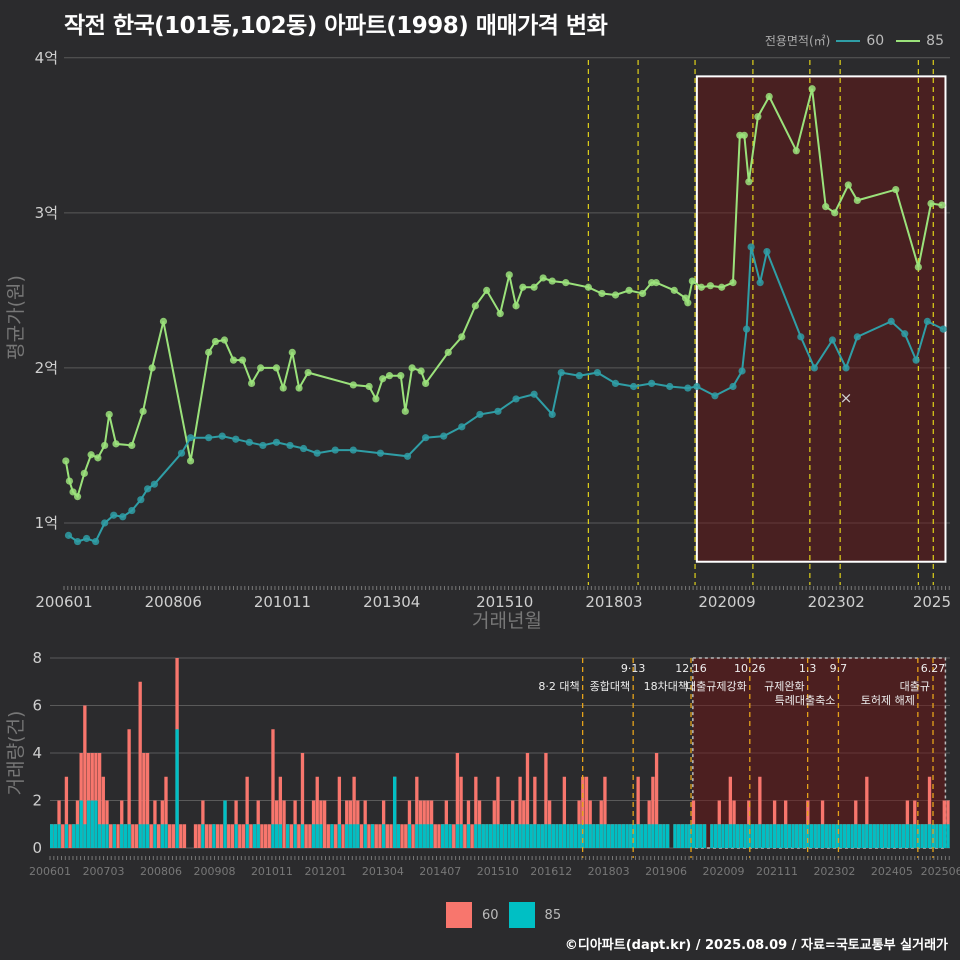 The height and width of the screenshot is (960, 960). I want to click on y-axis-title: 평균가(원), so click(16, 317).